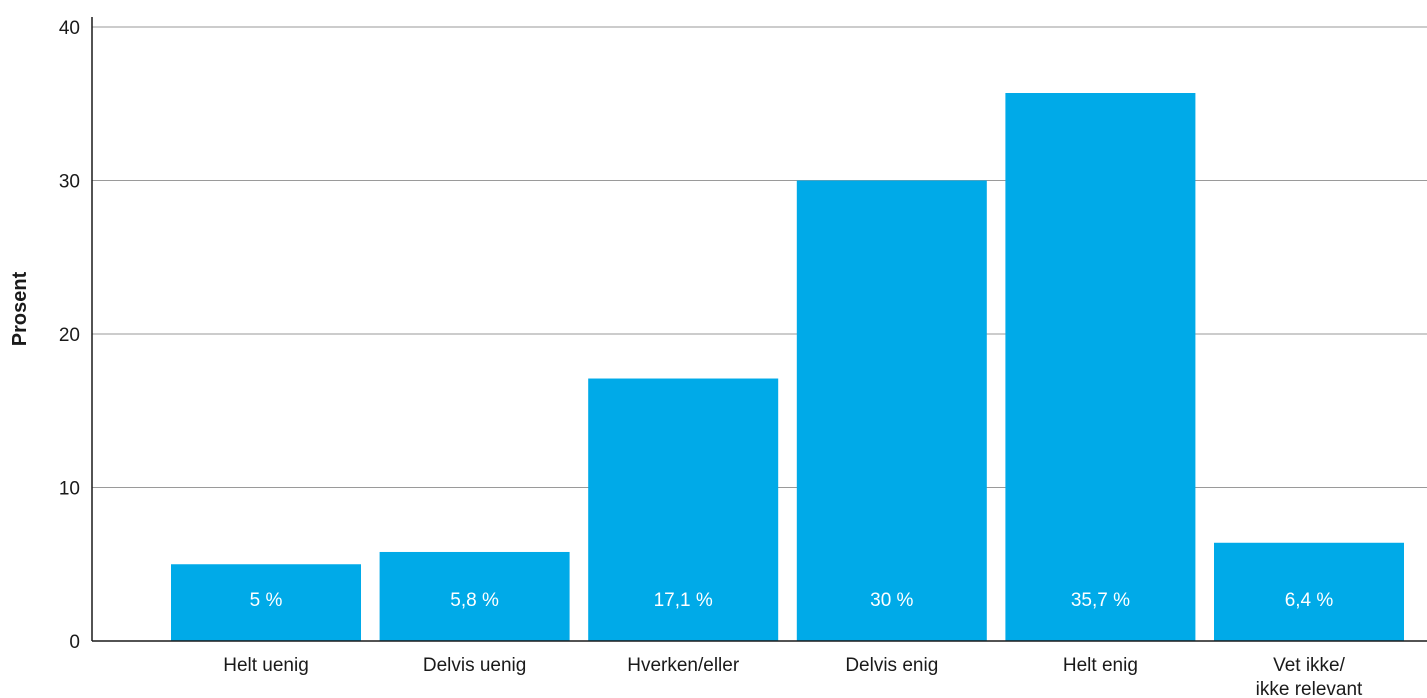 This screenshot has height=698, width=1427. I want to click on x-category-label: Hverken/eller, so click(683, 665).